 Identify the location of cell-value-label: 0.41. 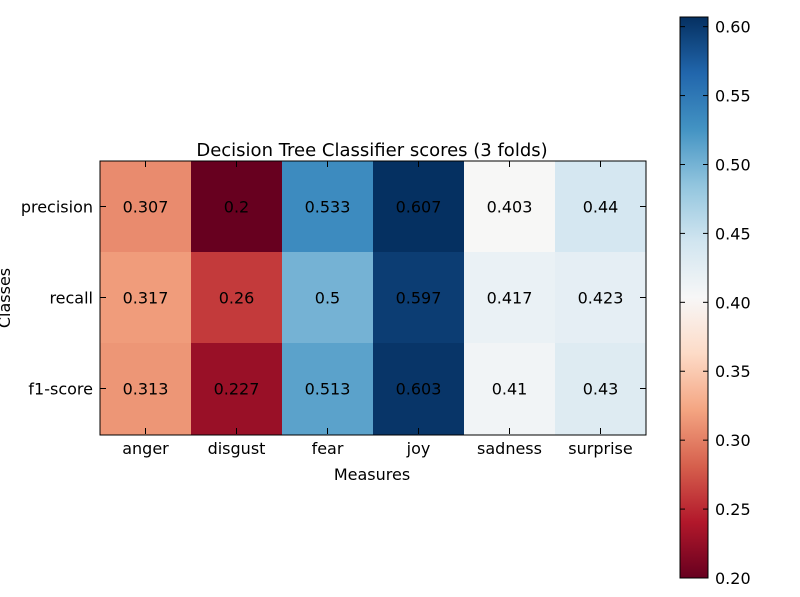
(510, 389).